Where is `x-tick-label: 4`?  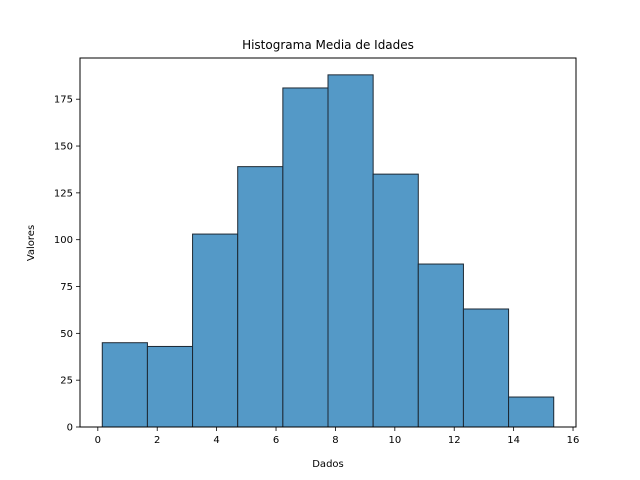 x-tick-label: 4 is located at coordinates (216, 440).